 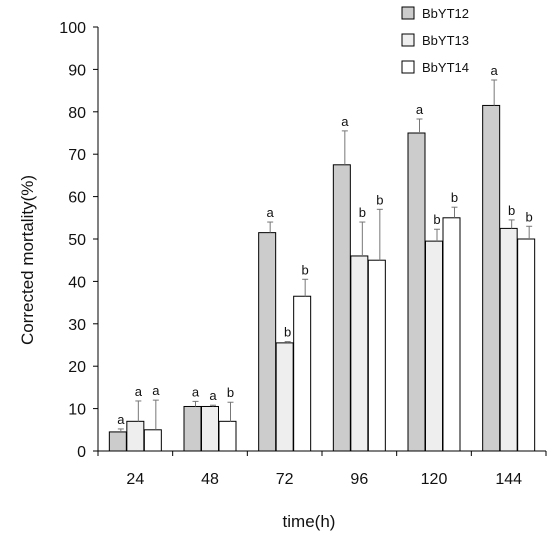 I want to click on x-tick-label: 48, so click(x=210, y=479).